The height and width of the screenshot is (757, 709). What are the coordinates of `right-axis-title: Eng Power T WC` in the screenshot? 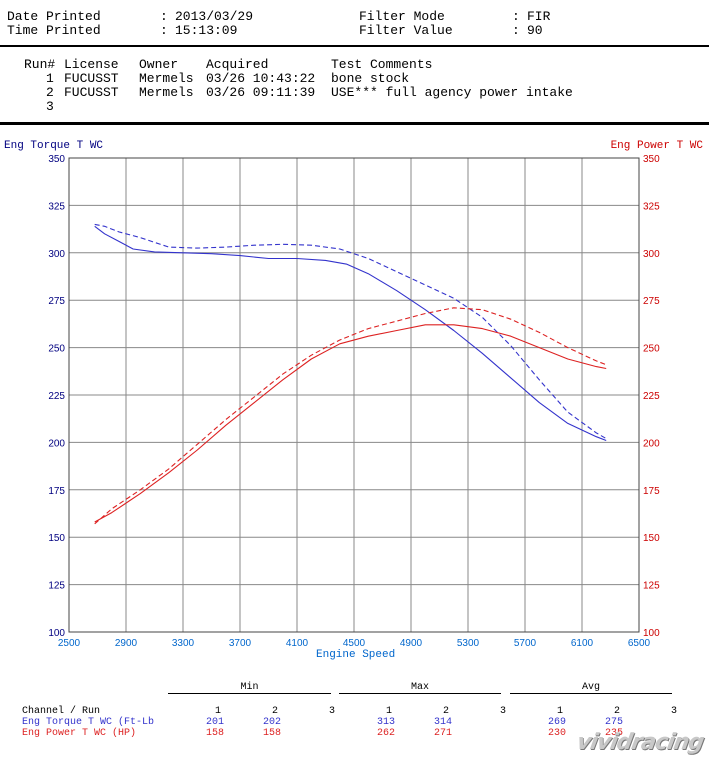 It's located at (656, 146).